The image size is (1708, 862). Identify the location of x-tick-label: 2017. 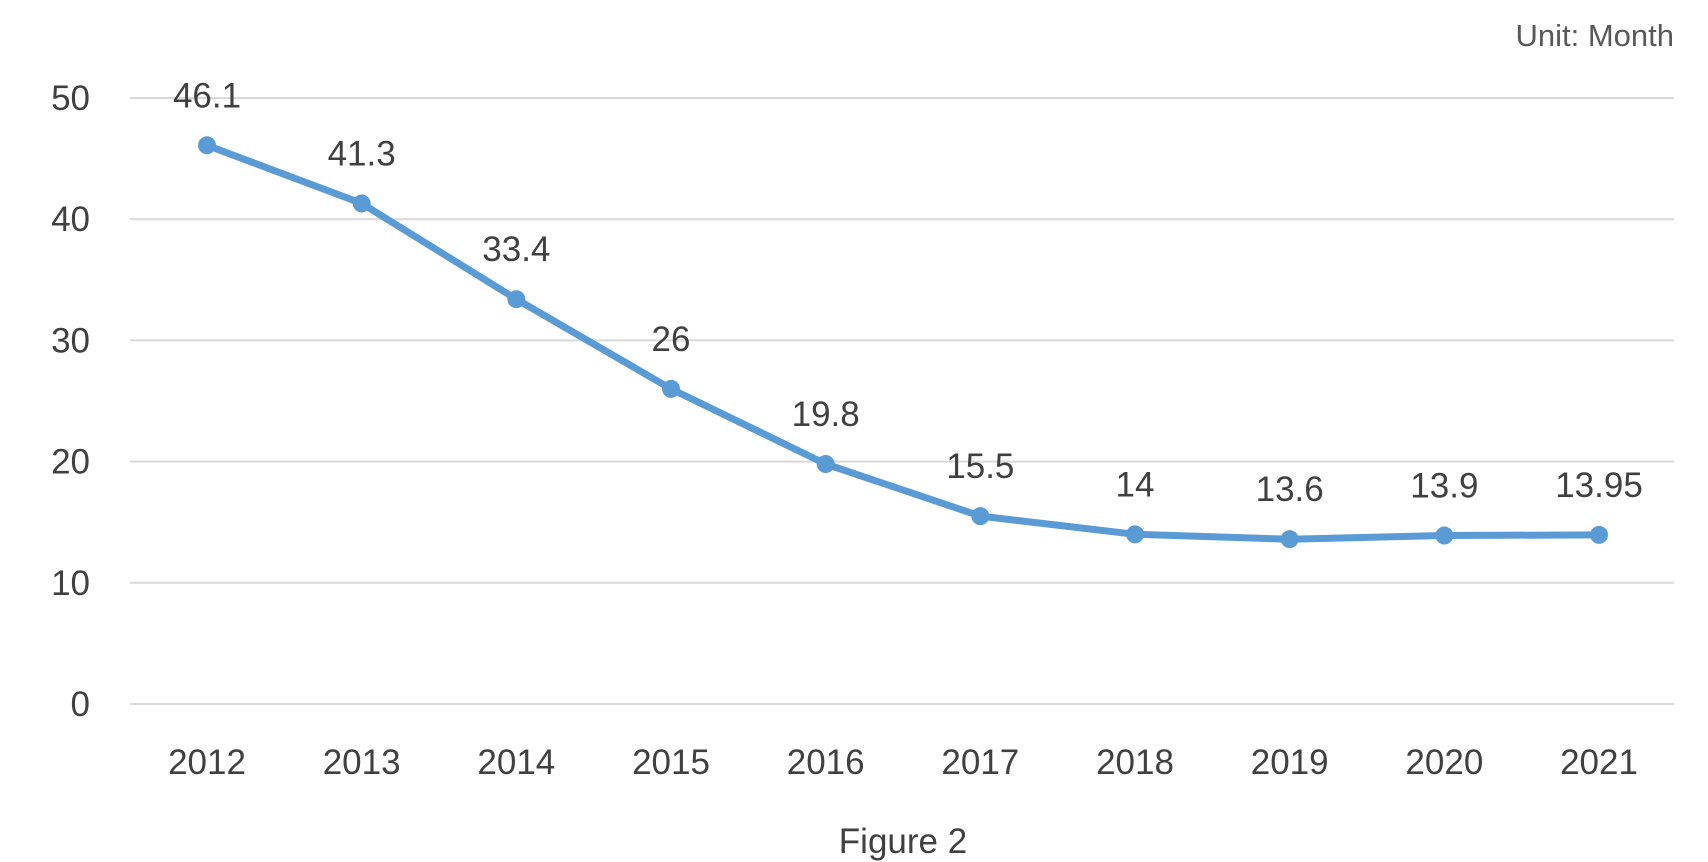
(980, 762).